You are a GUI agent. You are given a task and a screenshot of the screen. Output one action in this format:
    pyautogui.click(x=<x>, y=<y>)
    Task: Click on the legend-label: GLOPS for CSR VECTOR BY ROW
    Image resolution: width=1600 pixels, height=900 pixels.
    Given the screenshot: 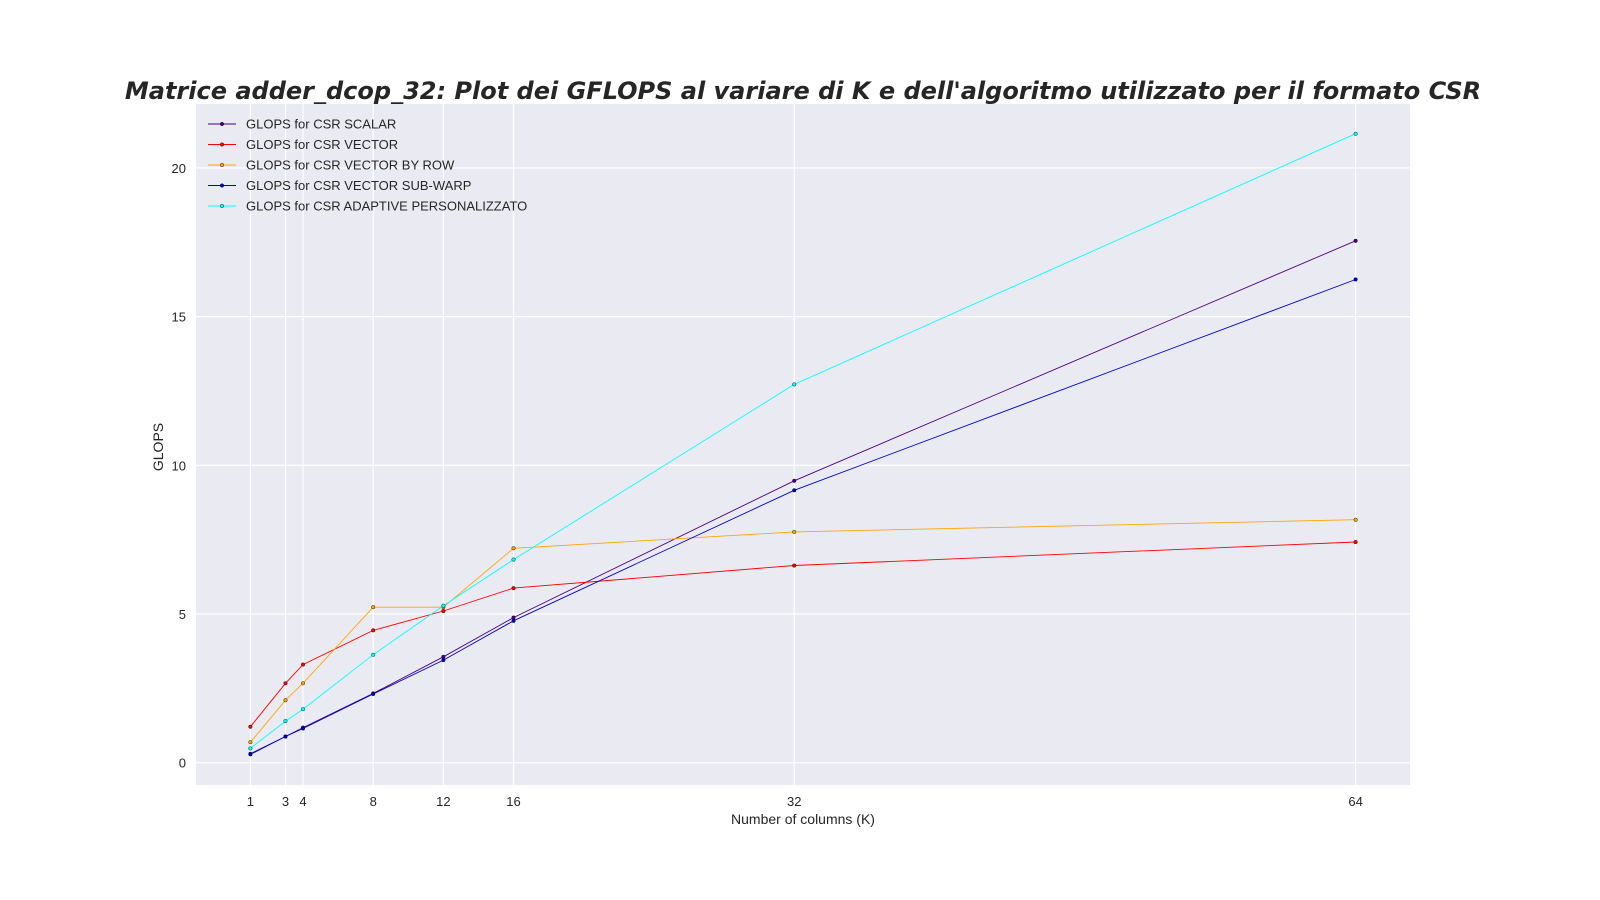 What is the action you would take?
    pyautogui.click(x=350, y=165)
    